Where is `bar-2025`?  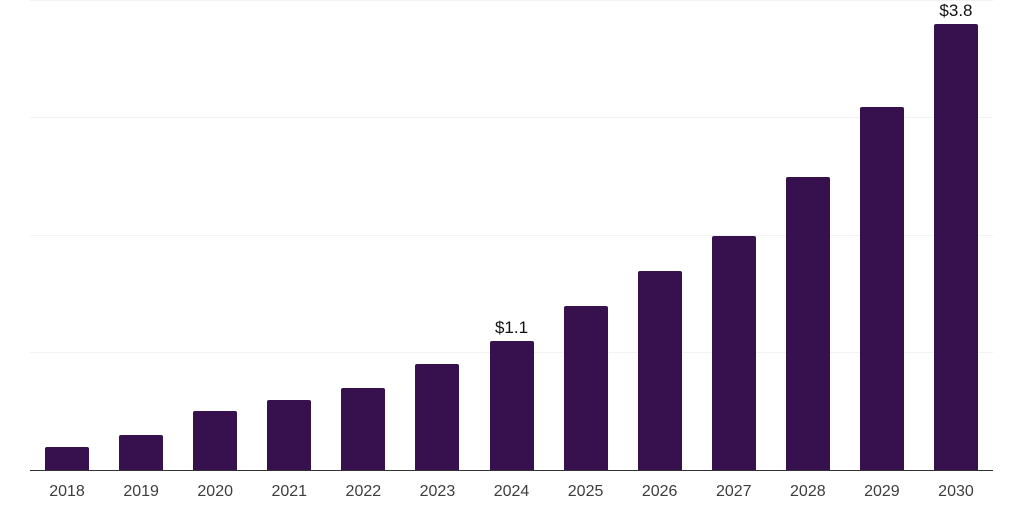
bar-2025 is located at coordinates (585, 387).